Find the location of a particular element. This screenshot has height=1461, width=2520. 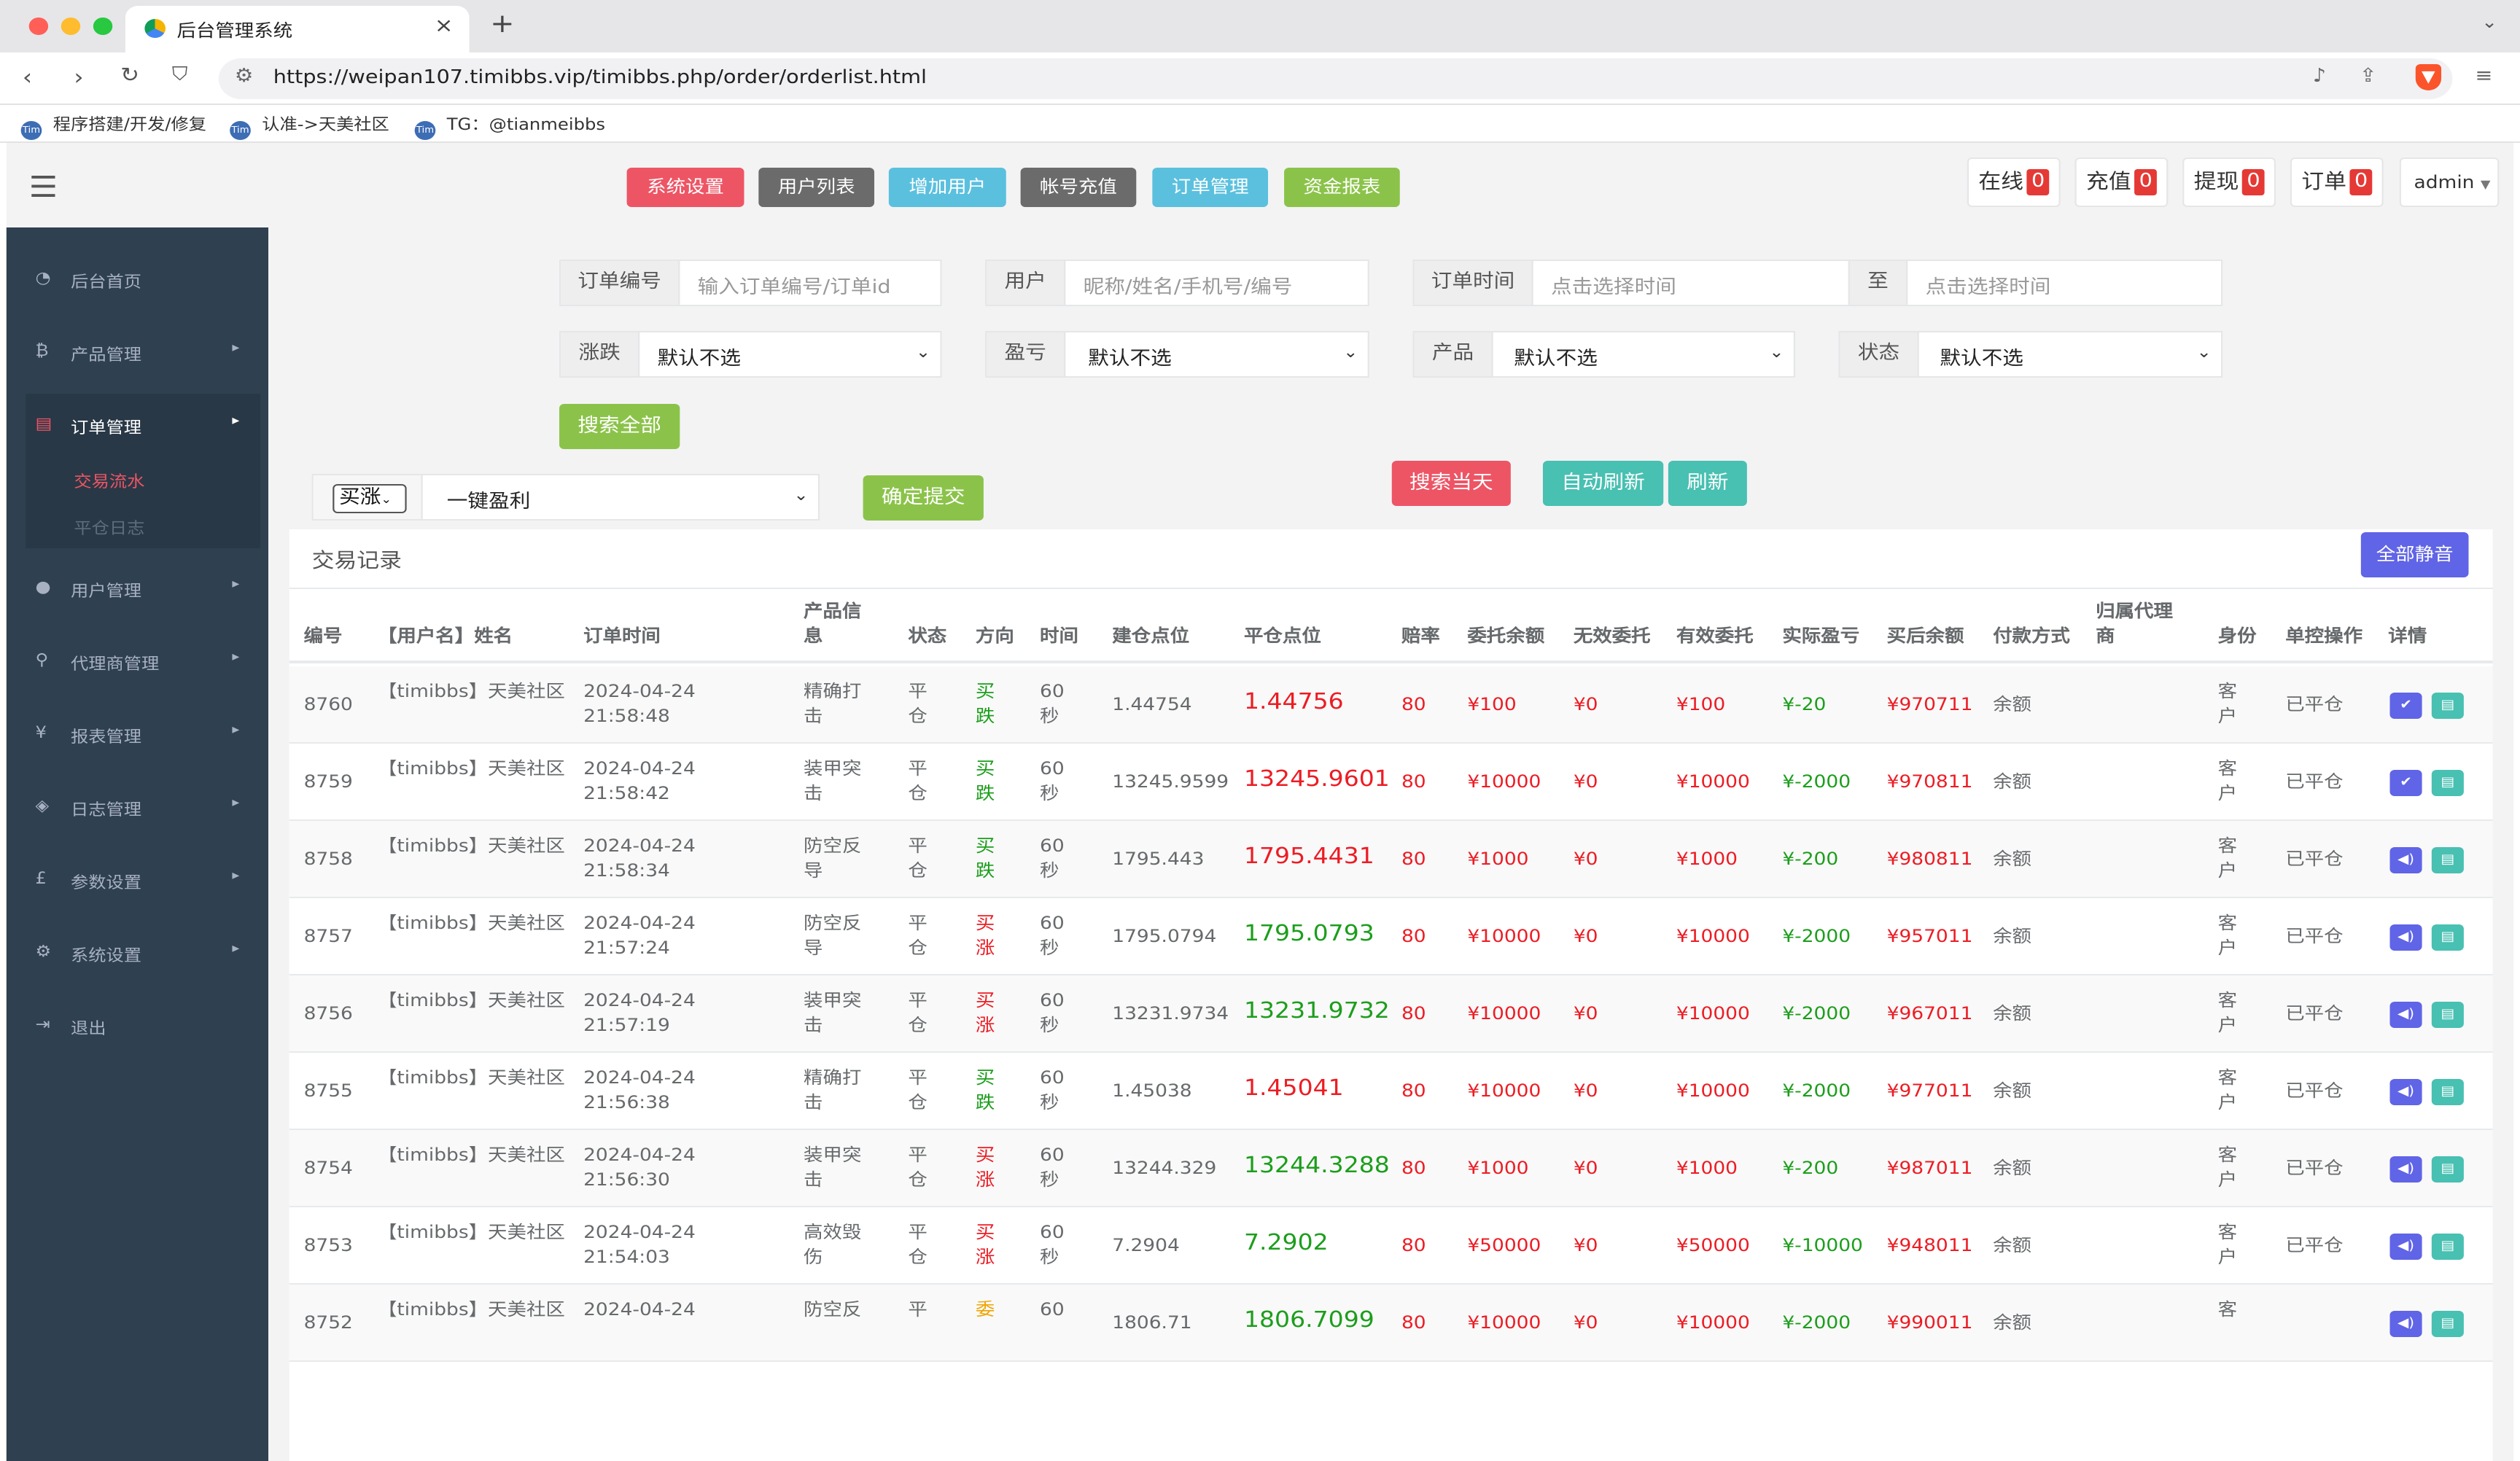

bookmark-item: Tim TG：@tianmeibbs is located at coordinates (509, 126).